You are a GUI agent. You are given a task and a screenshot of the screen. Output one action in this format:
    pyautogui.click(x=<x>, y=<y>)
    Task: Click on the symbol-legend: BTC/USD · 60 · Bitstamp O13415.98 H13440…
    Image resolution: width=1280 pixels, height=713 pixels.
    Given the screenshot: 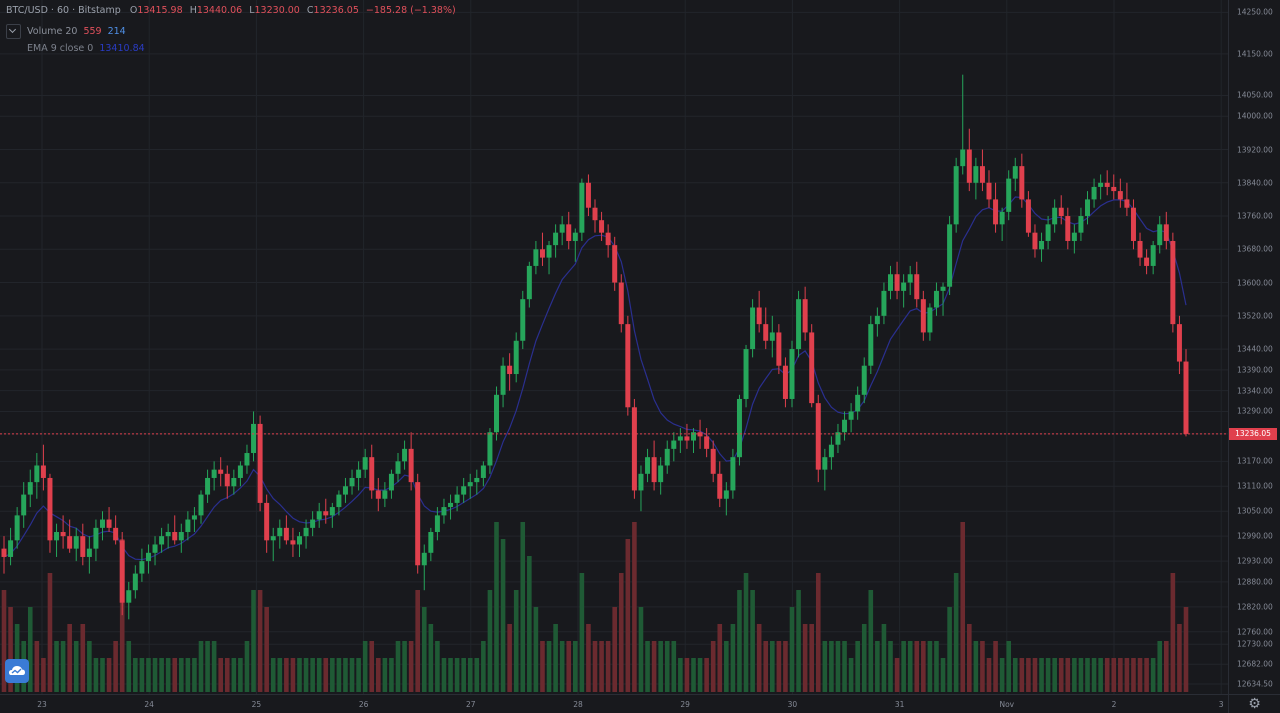 What is the action you would take?
    pyautogui.click(x=231, y=10)
    